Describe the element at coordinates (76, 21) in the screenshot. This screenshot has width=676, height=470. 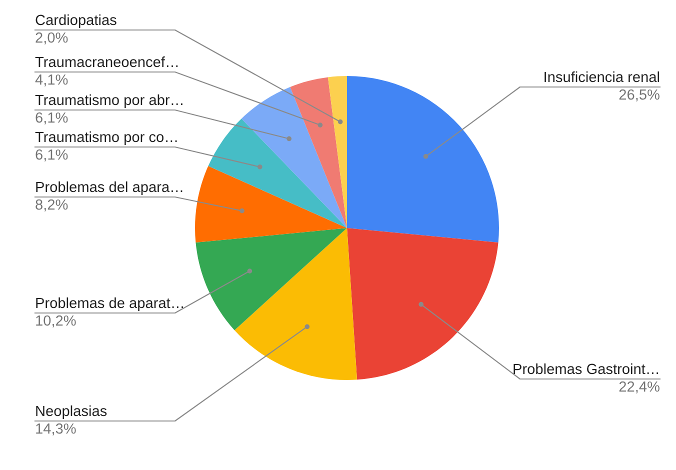
I see `slice-label: Cardiopatias` at that location.